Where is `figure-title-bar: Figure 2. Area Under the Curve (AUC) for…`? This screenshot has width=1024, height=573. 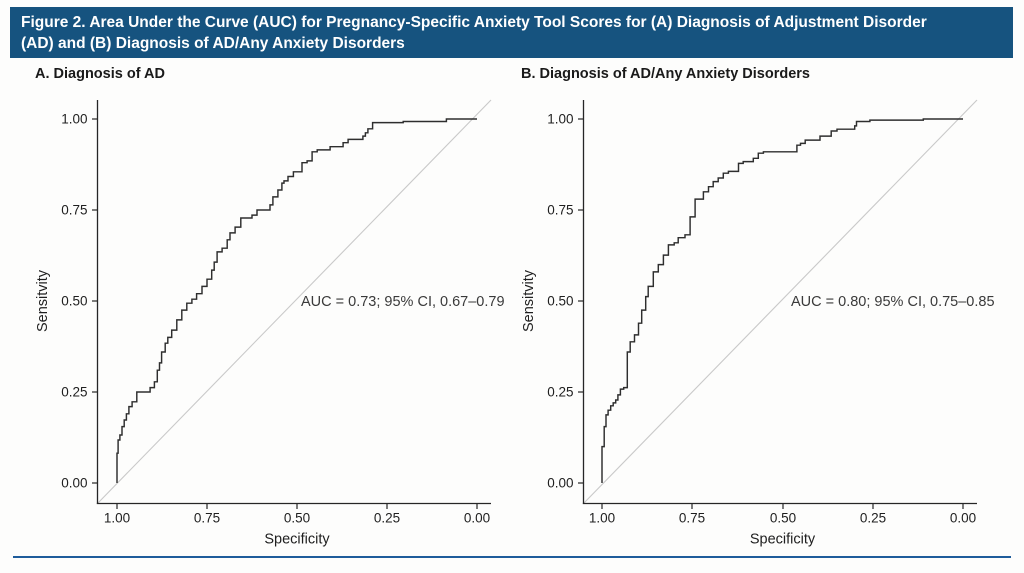 figure-title-bar: Figure 2. Area Under the Curve (AUC) for… is located at coordinates (511, 32).